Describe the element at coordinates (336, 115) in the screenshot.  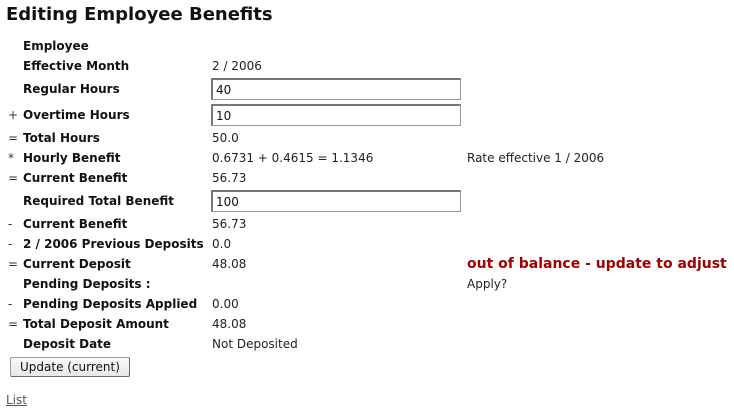
I see `overtime-hours-input` at that location.